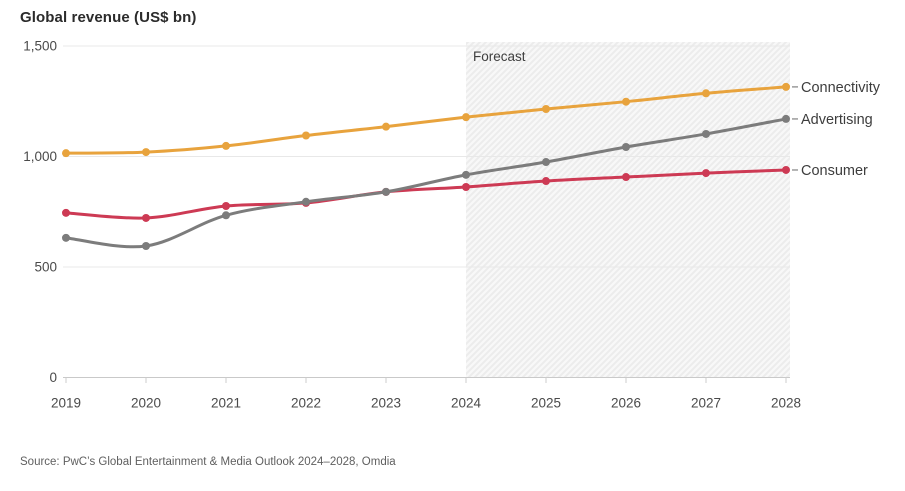  What do you see at coordinates (40, 156) in the screenshot?
I see `y-tick-label: 1,000` at bounding box center [40, 156].